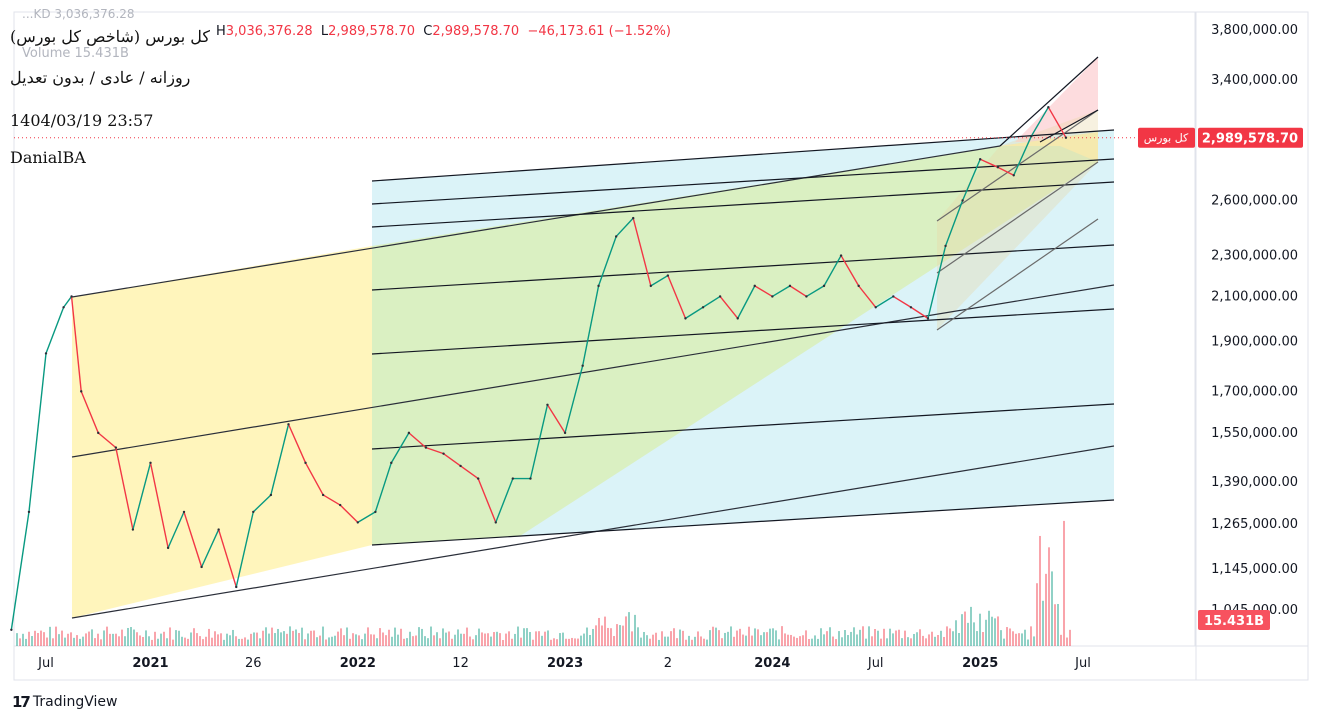 This screenshot has height=724, width=1322. Describe the element at coordinates (1082, 663) in the screenshot. I see `x-tick-label: Jul` at that location.